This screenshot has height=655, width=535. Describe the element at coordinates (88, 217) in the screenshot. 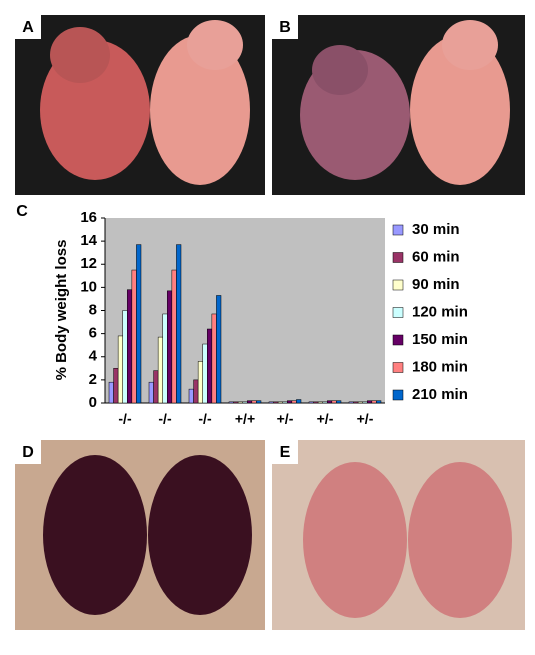

I see `y-tick-label: 16` at that location.